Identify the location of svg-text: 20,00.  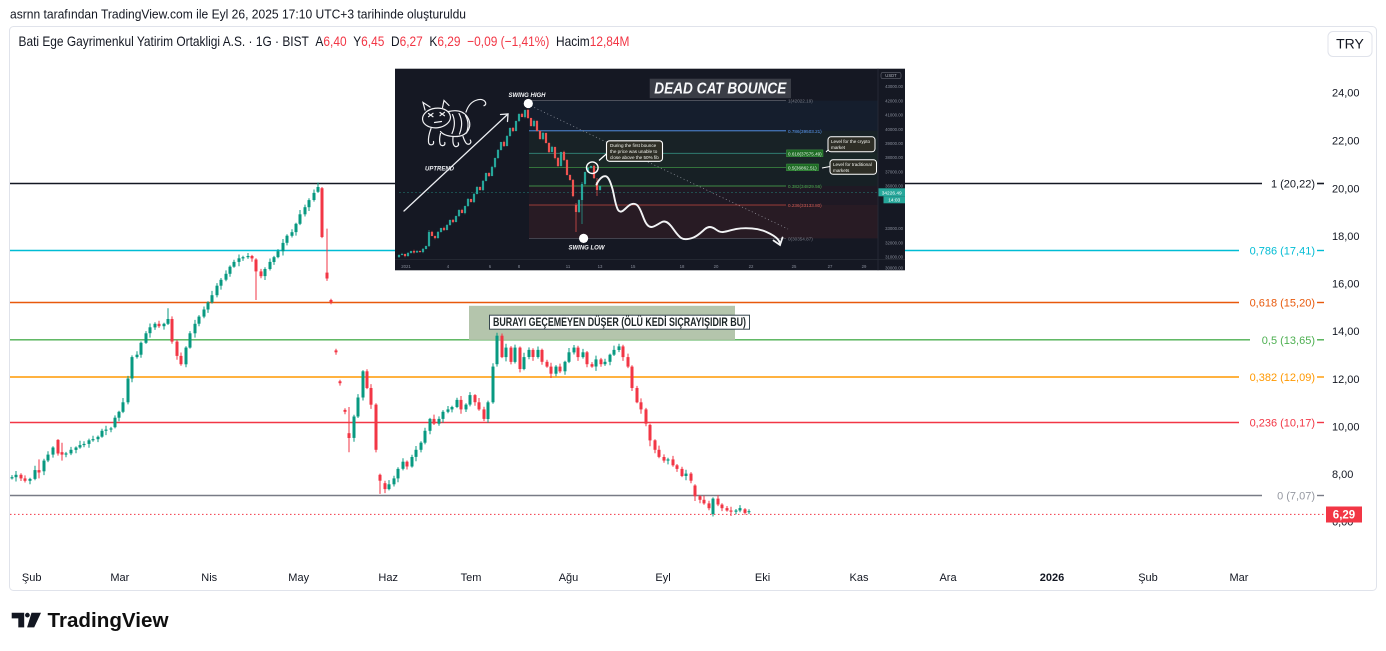
(1346, 189).